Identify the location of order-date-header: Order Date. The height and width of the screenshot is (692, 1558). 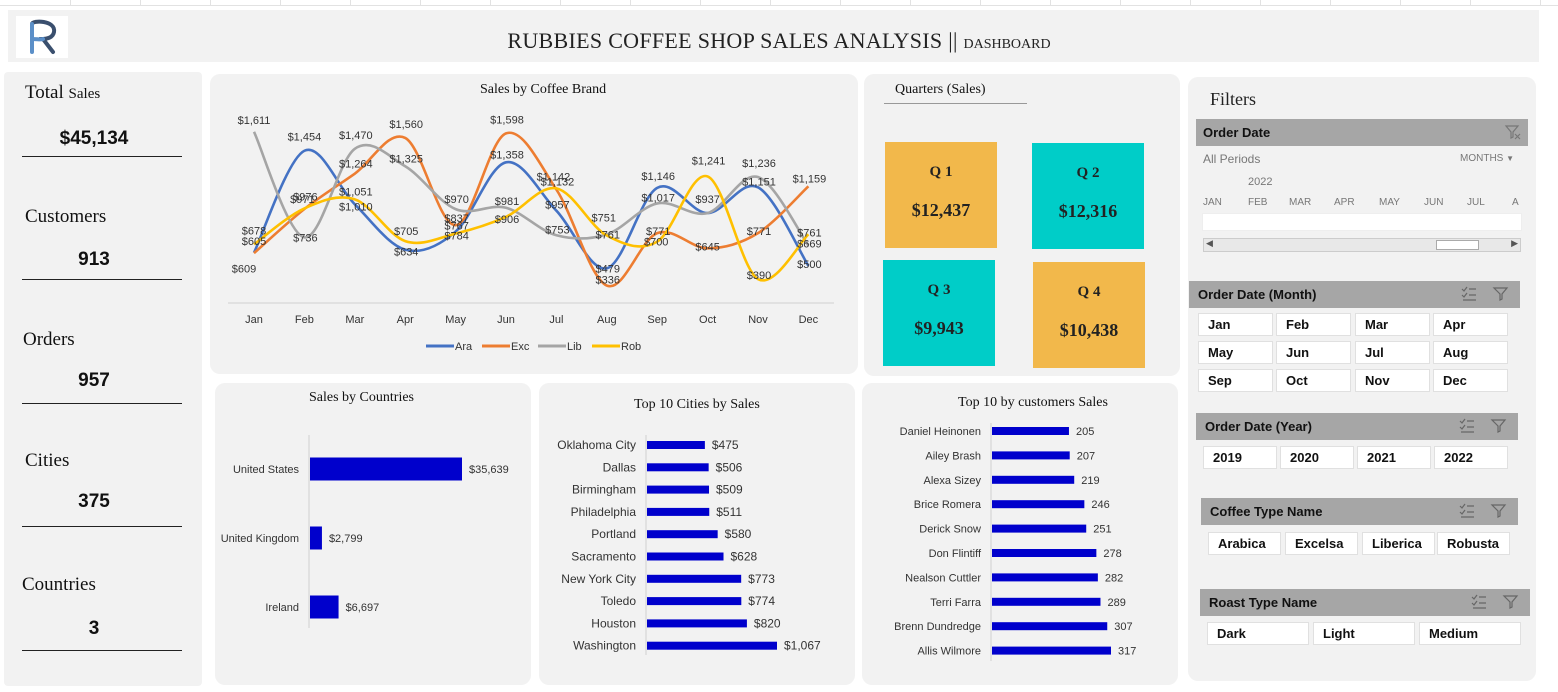
(1362, 132).